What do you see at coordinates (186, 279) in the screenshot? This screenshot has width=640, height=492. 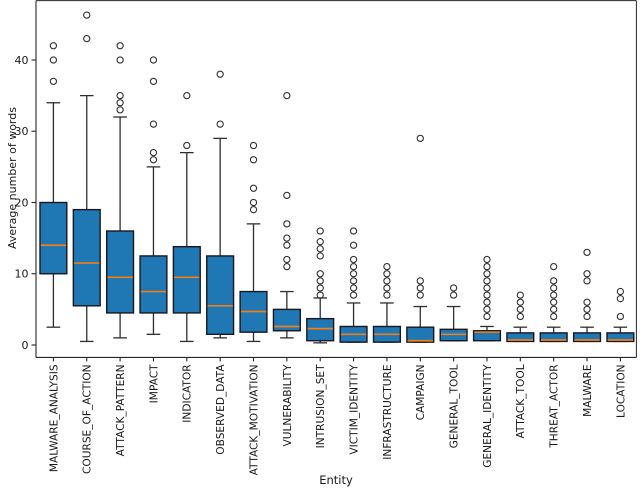 I see `box-INDICATOR` at bounding box center [186, 279].